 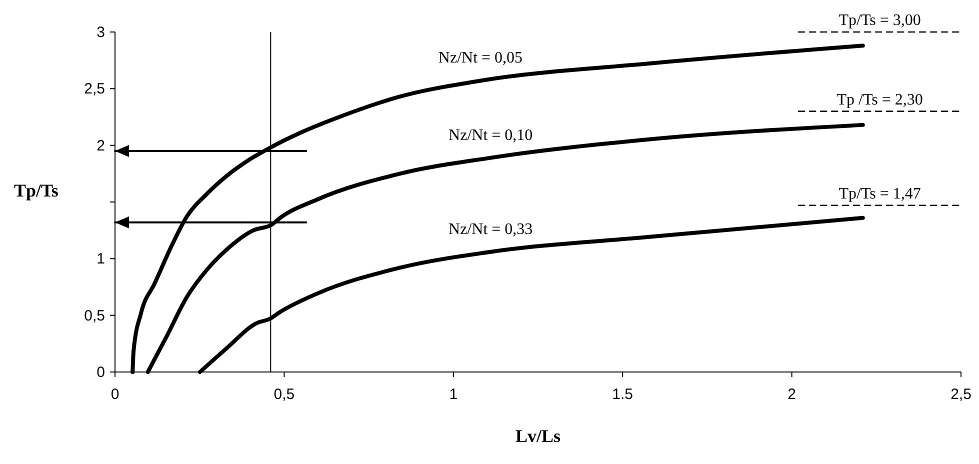 What do you see at coordinates (961, 394) in the screenshot?
I see `x-tick-label: 2,5` at bounding box center [961, 394].